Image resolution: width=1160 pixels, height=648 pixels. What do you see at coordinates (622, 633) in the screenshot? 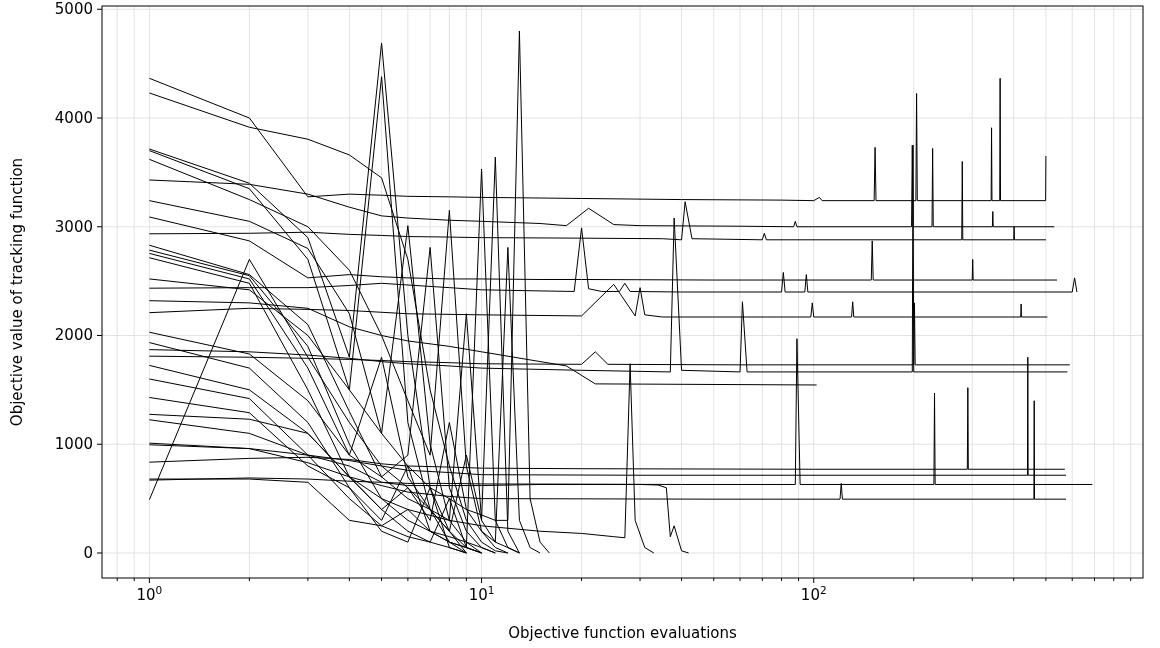
I see `x-axis-title: Objective function evaluations` at bounding box center [622, 633].